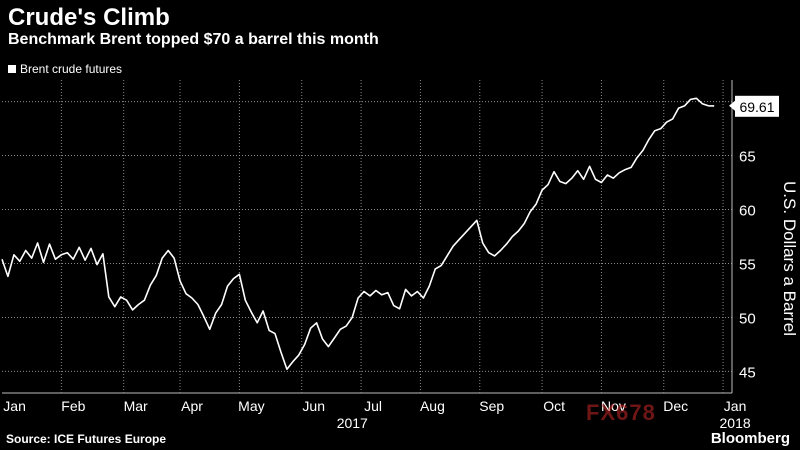  What do you see at coordinates (735, 423) in the screenshot?
I see `x-year-label: 2018` at bounding box center [735, 423].